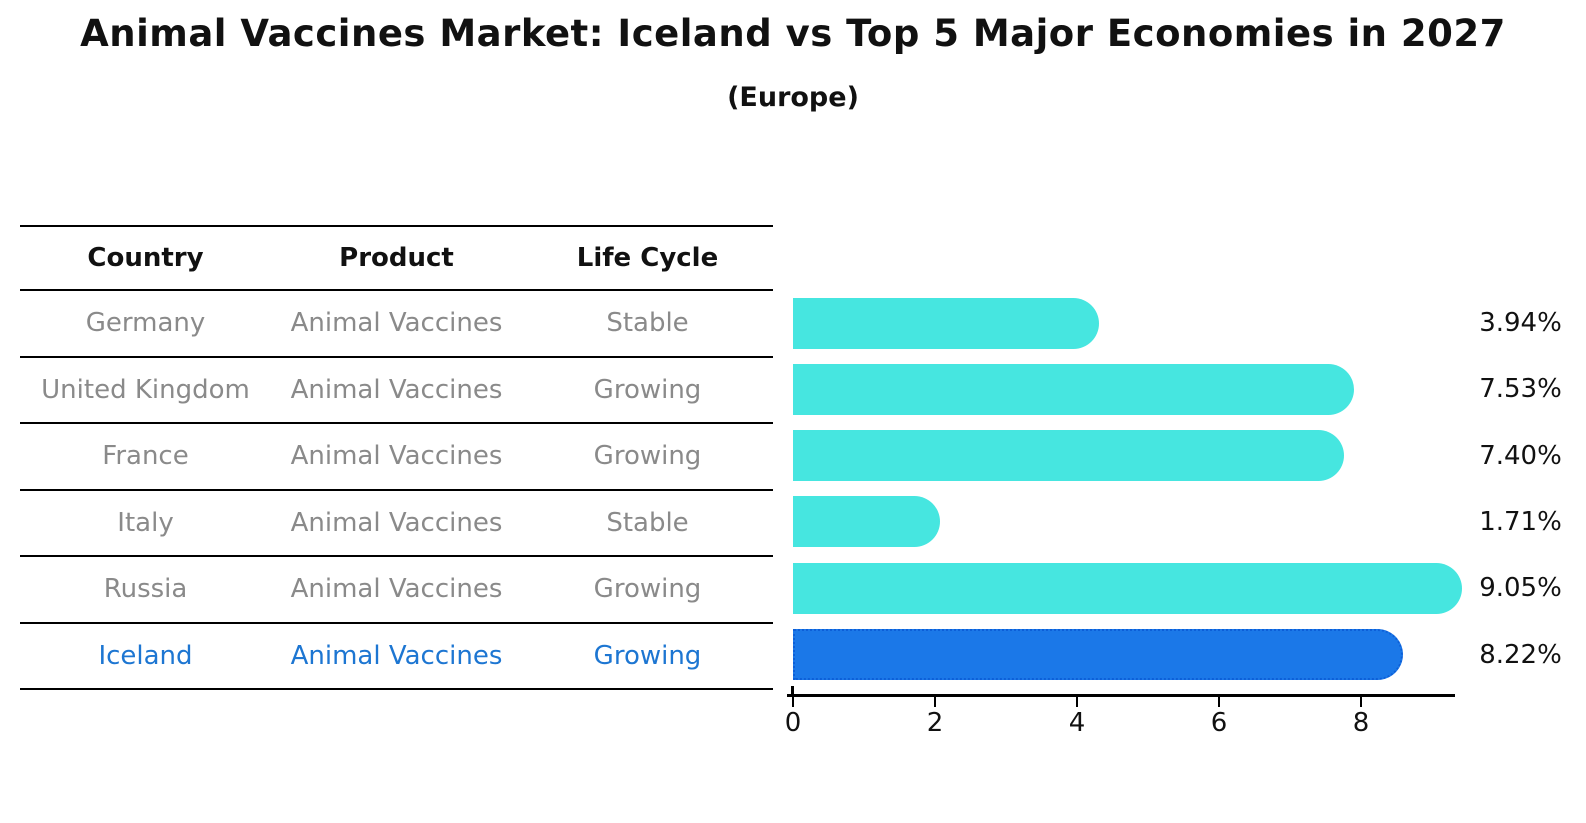 The image size is (1586, 823). What do you see at coordinates (145, 323) in the screenshot?
I see `table-cell-country: Germany` at bounding box center [145, 323].